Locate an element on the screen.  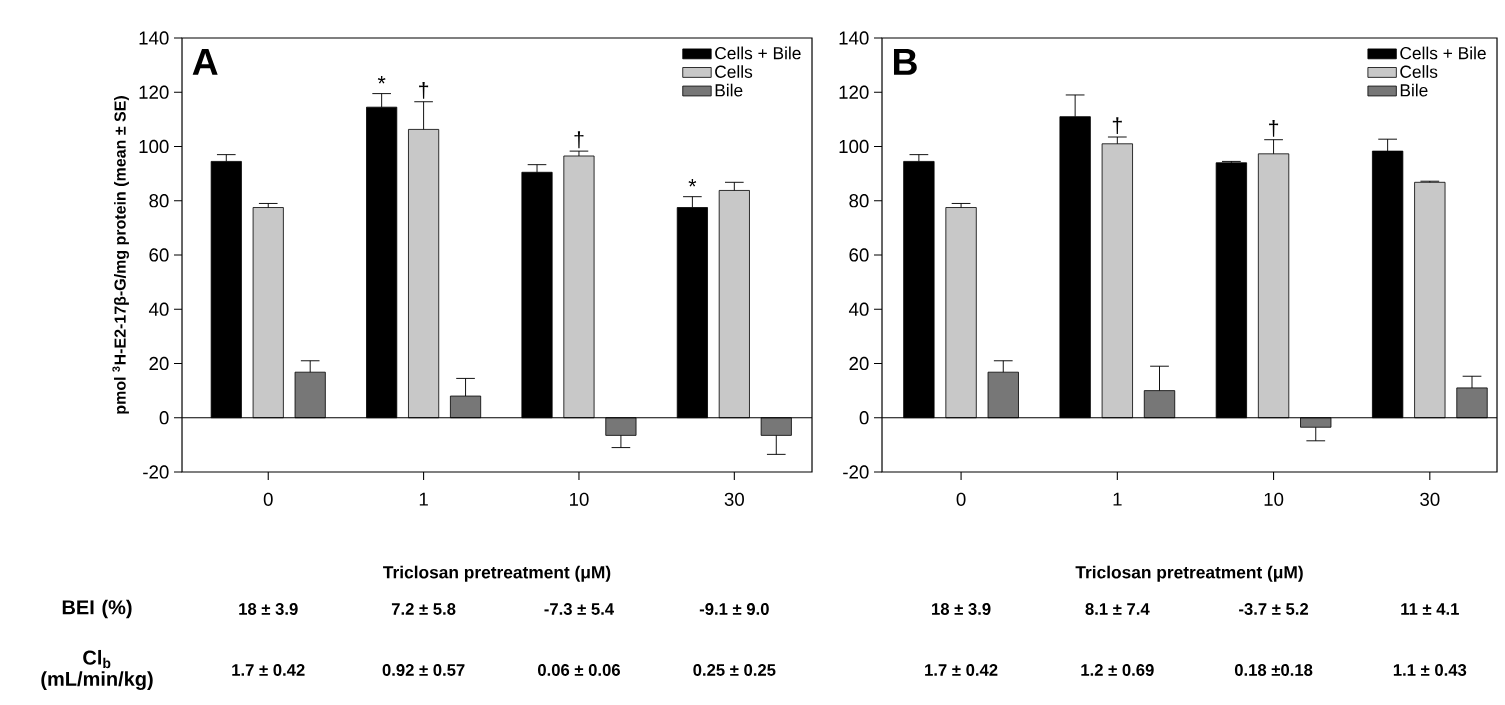
text: Cl$_{b}$ (mL/min/kg) is located at coordinates (97, 670).